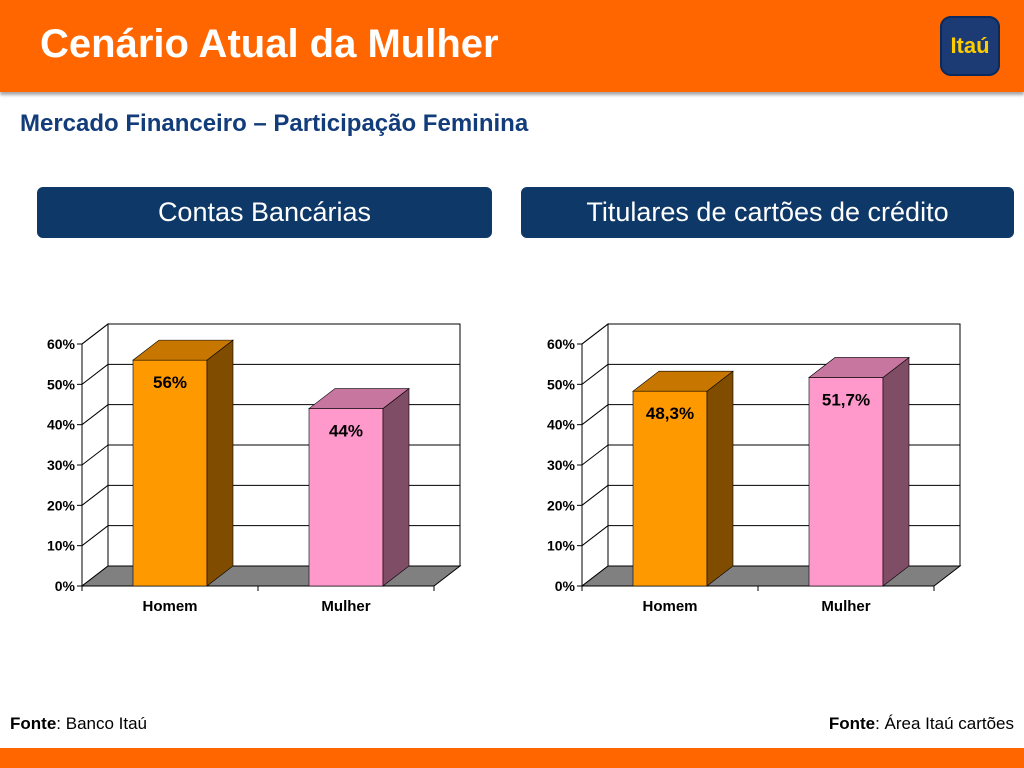  I want to click on itau-logo: Itaú, so click(970, 46).